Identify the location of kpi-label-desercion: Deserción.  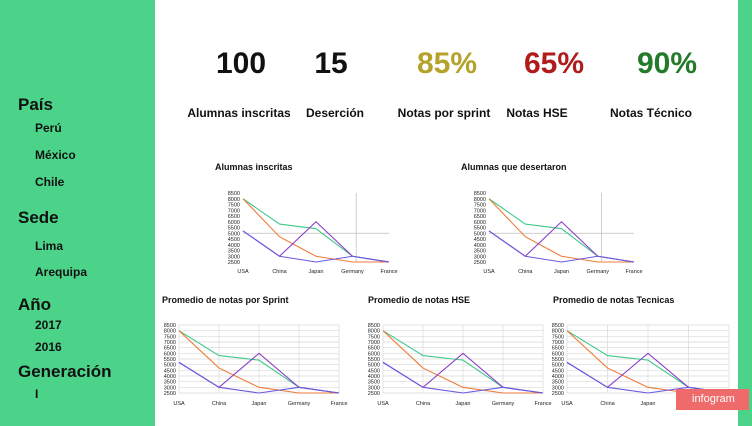
(335, 113).